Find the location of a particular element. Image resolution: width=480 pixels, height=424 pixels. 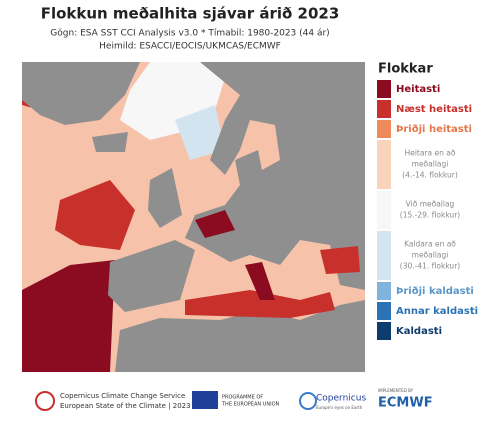

footer-text: Copernicus is located at coordinates (341, 399).